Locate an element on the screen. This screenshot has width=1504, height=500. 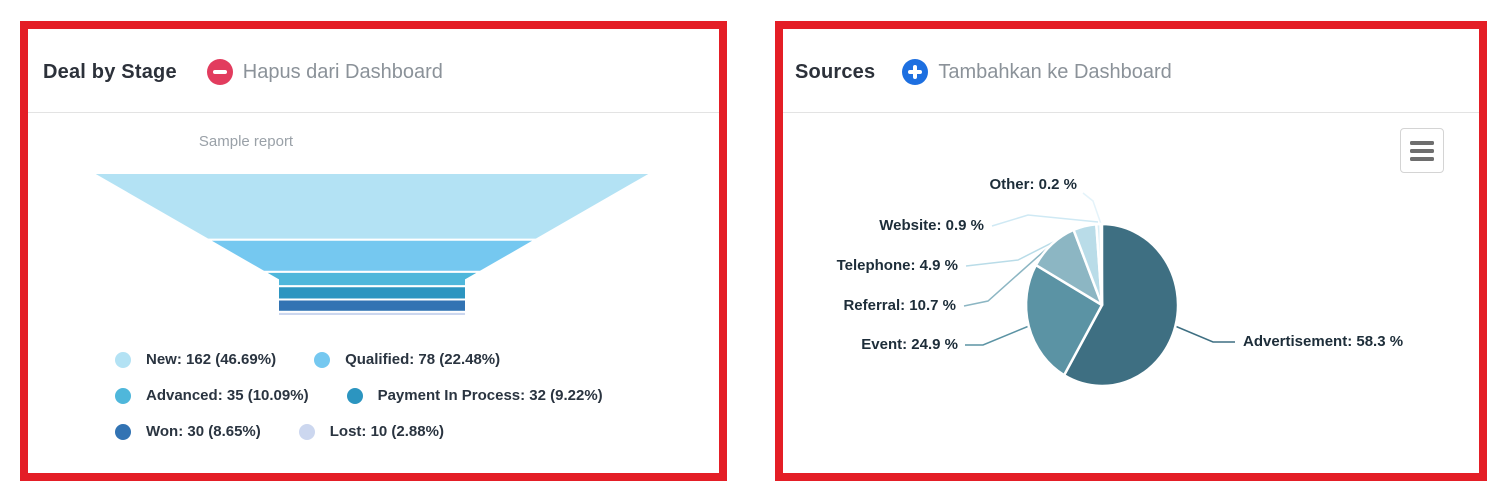
pie-label-advertisement: Advertisement: 58.3 % is located at coordinates (1323, 341).